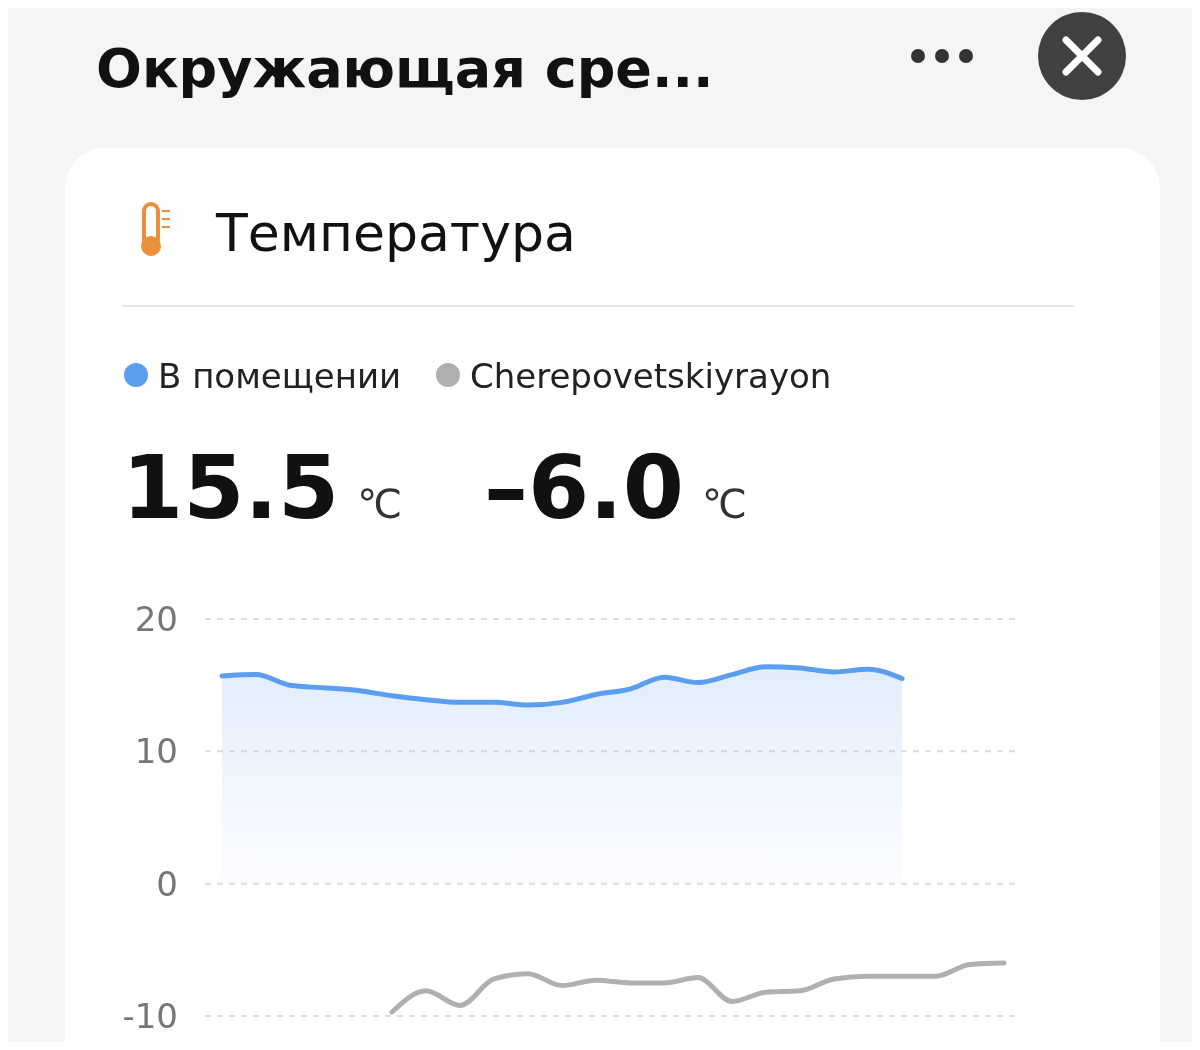  Describe the element at coordinates (156, 618) in the screenshot. I see `y-tick-label: 20` at that location.